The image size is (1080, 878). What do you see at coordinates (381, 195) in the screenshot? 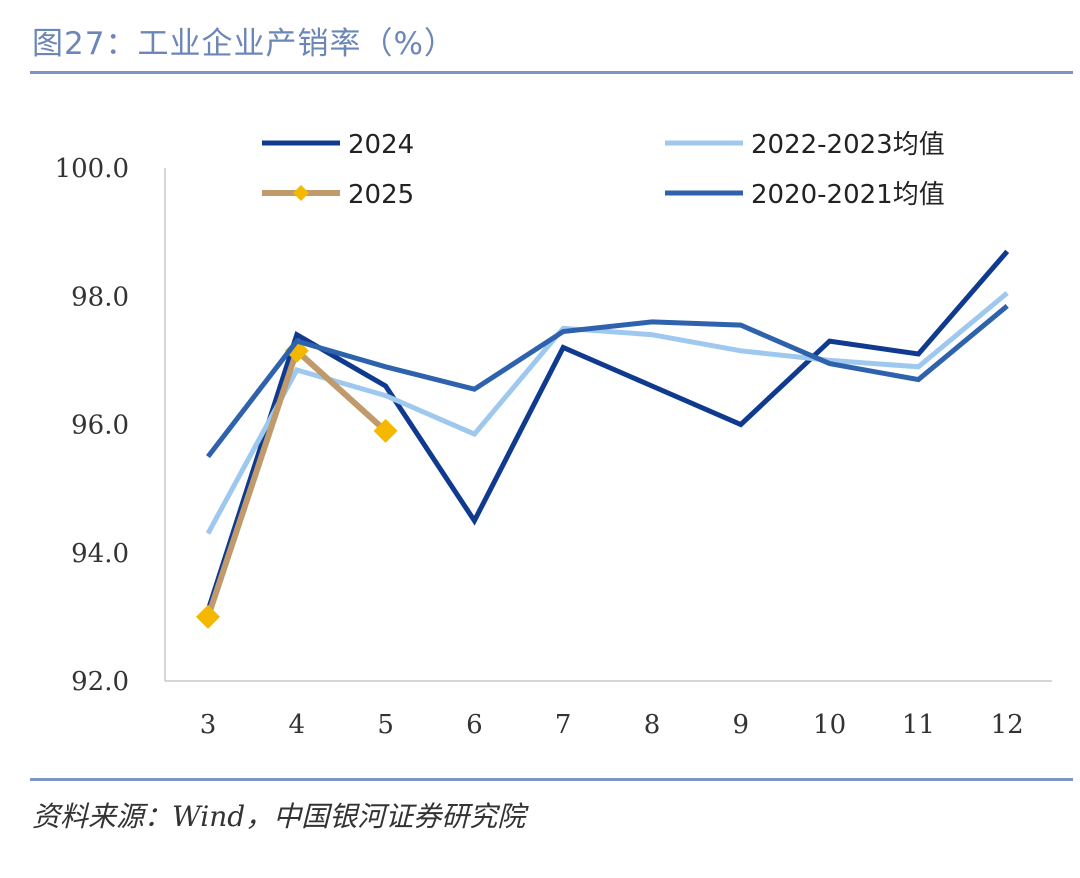
I see `legend-label: 2025` at bounding box center [381, 195].